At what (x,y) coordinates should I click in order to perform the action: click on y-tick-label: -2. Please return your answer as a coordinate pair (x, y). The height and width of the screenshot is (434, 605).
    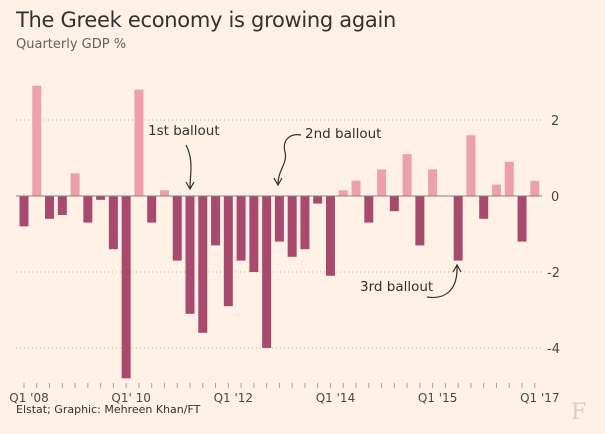
    Looking at the image, I should click on (553, 273).